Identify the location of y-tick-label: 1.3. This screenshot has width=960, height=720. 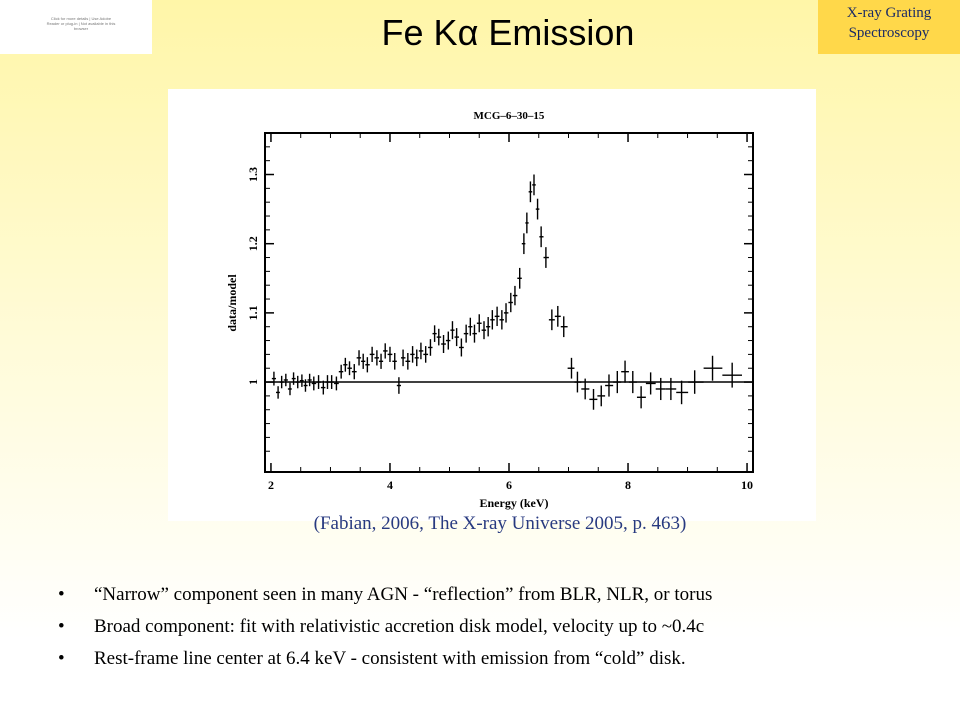
(253, 174).